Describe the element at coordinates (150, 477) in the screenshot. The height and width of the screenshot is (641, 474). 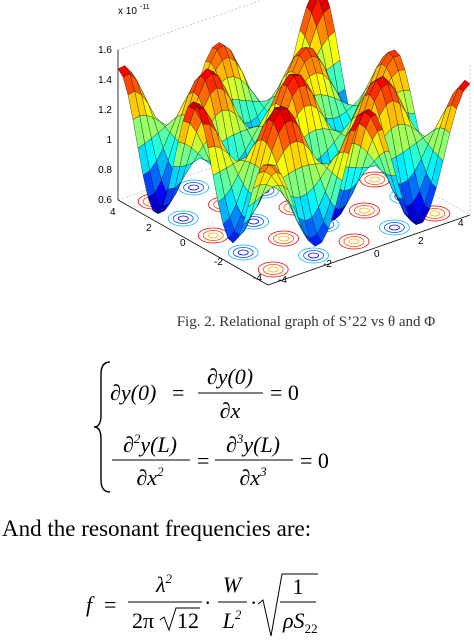
I see `eq-term: ∂x2` at that location.